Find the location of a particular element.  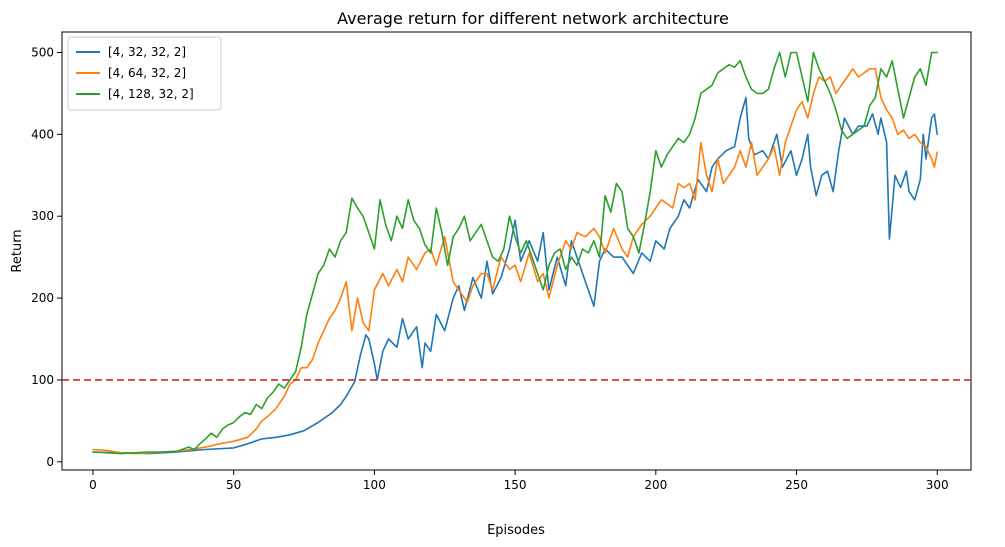

legend-label: [4, 128, 32, 2] is located at coordinates (151, 94).